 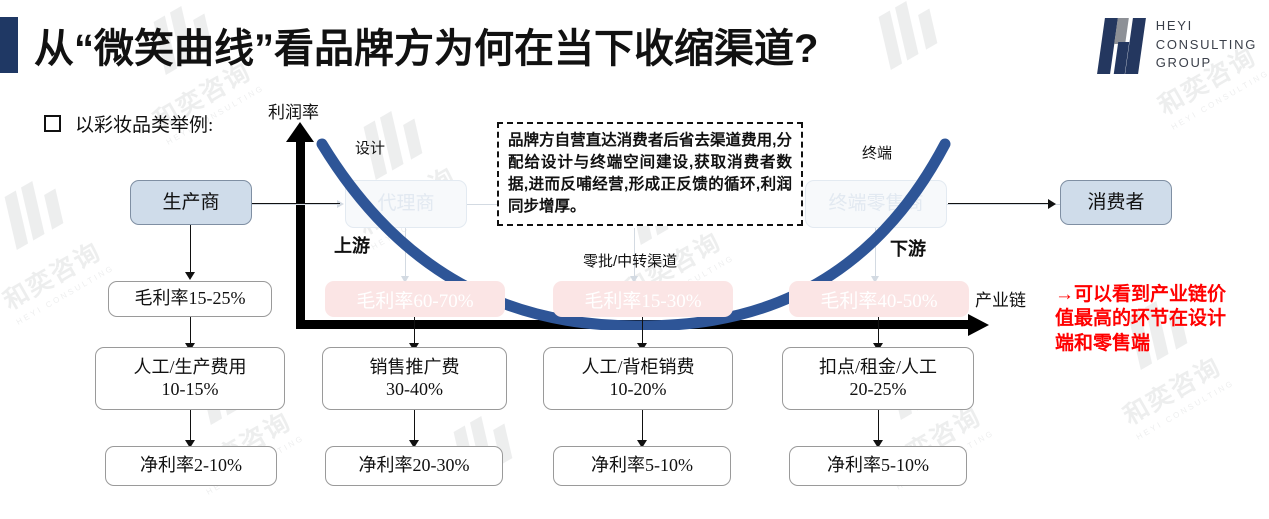 I want to click on brand-logo: HEYI CONSULTING GROUP, so click(x=1176, y=45).